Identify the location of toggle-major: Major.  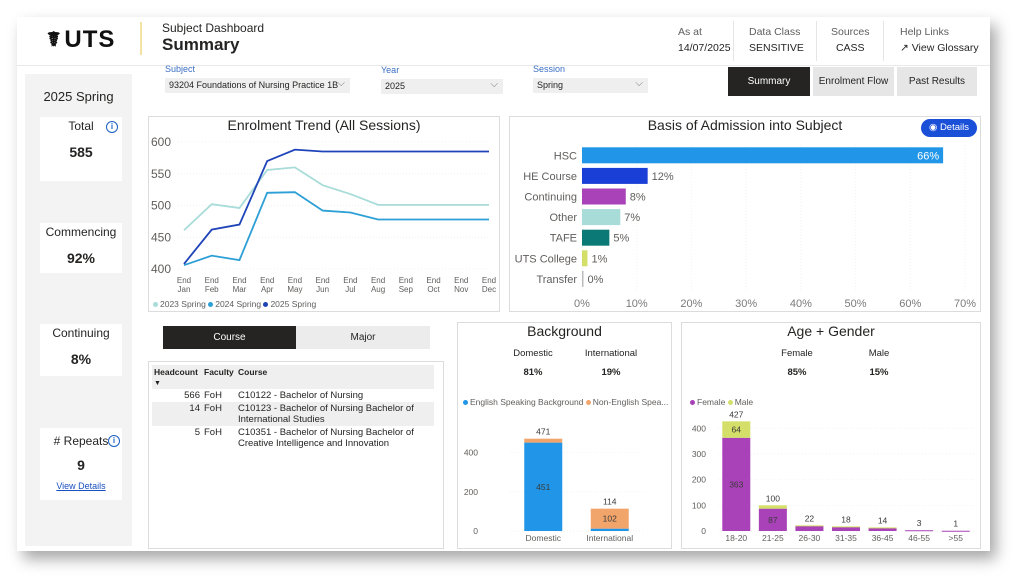
(363, 337).